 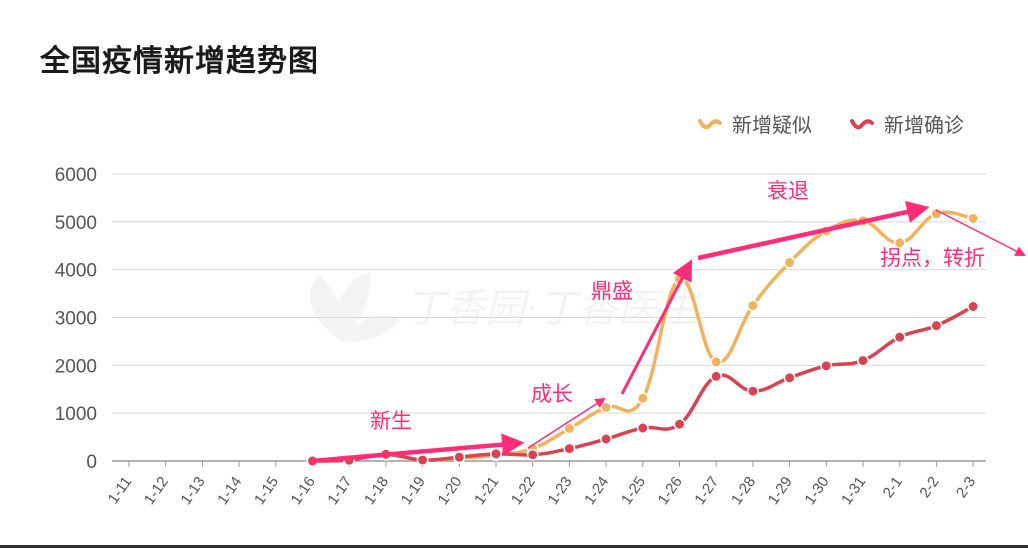 I want to click on y-tick-label: 6000, so click(x=76, y=175).